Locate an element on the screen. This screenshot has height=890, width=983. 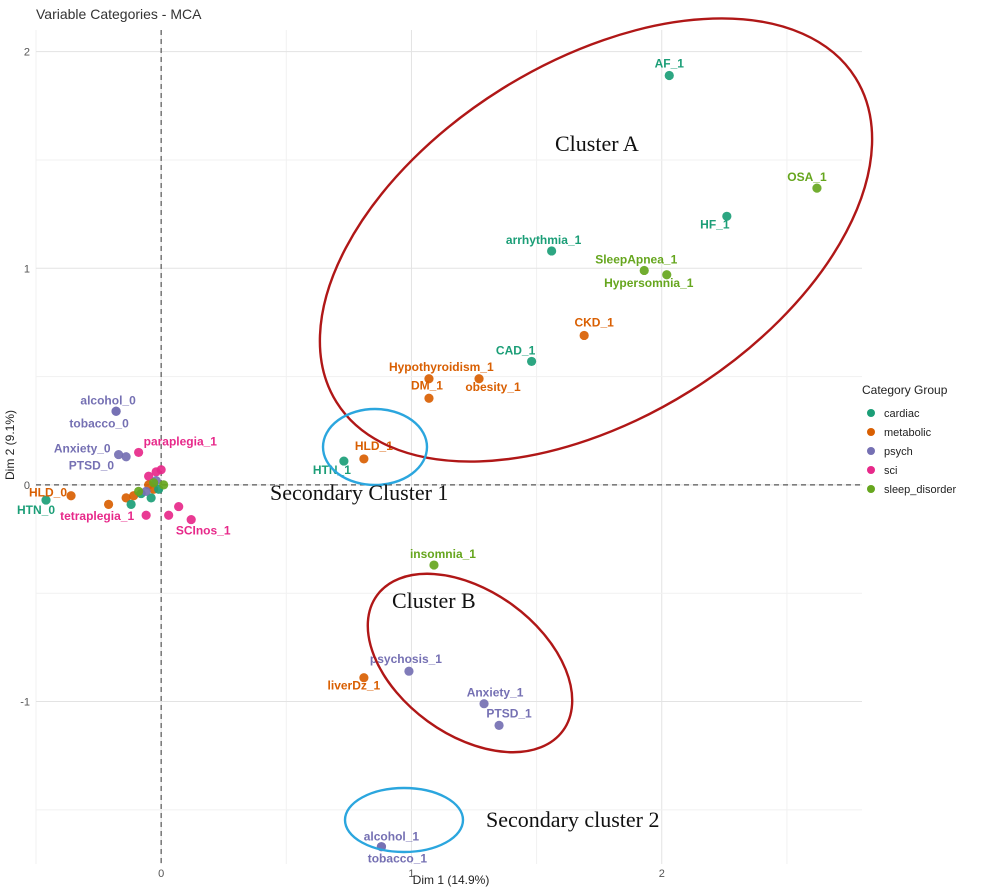
secondary-cluster-2-label: Secondary cluster 2 is located at coordinates (573, 819).